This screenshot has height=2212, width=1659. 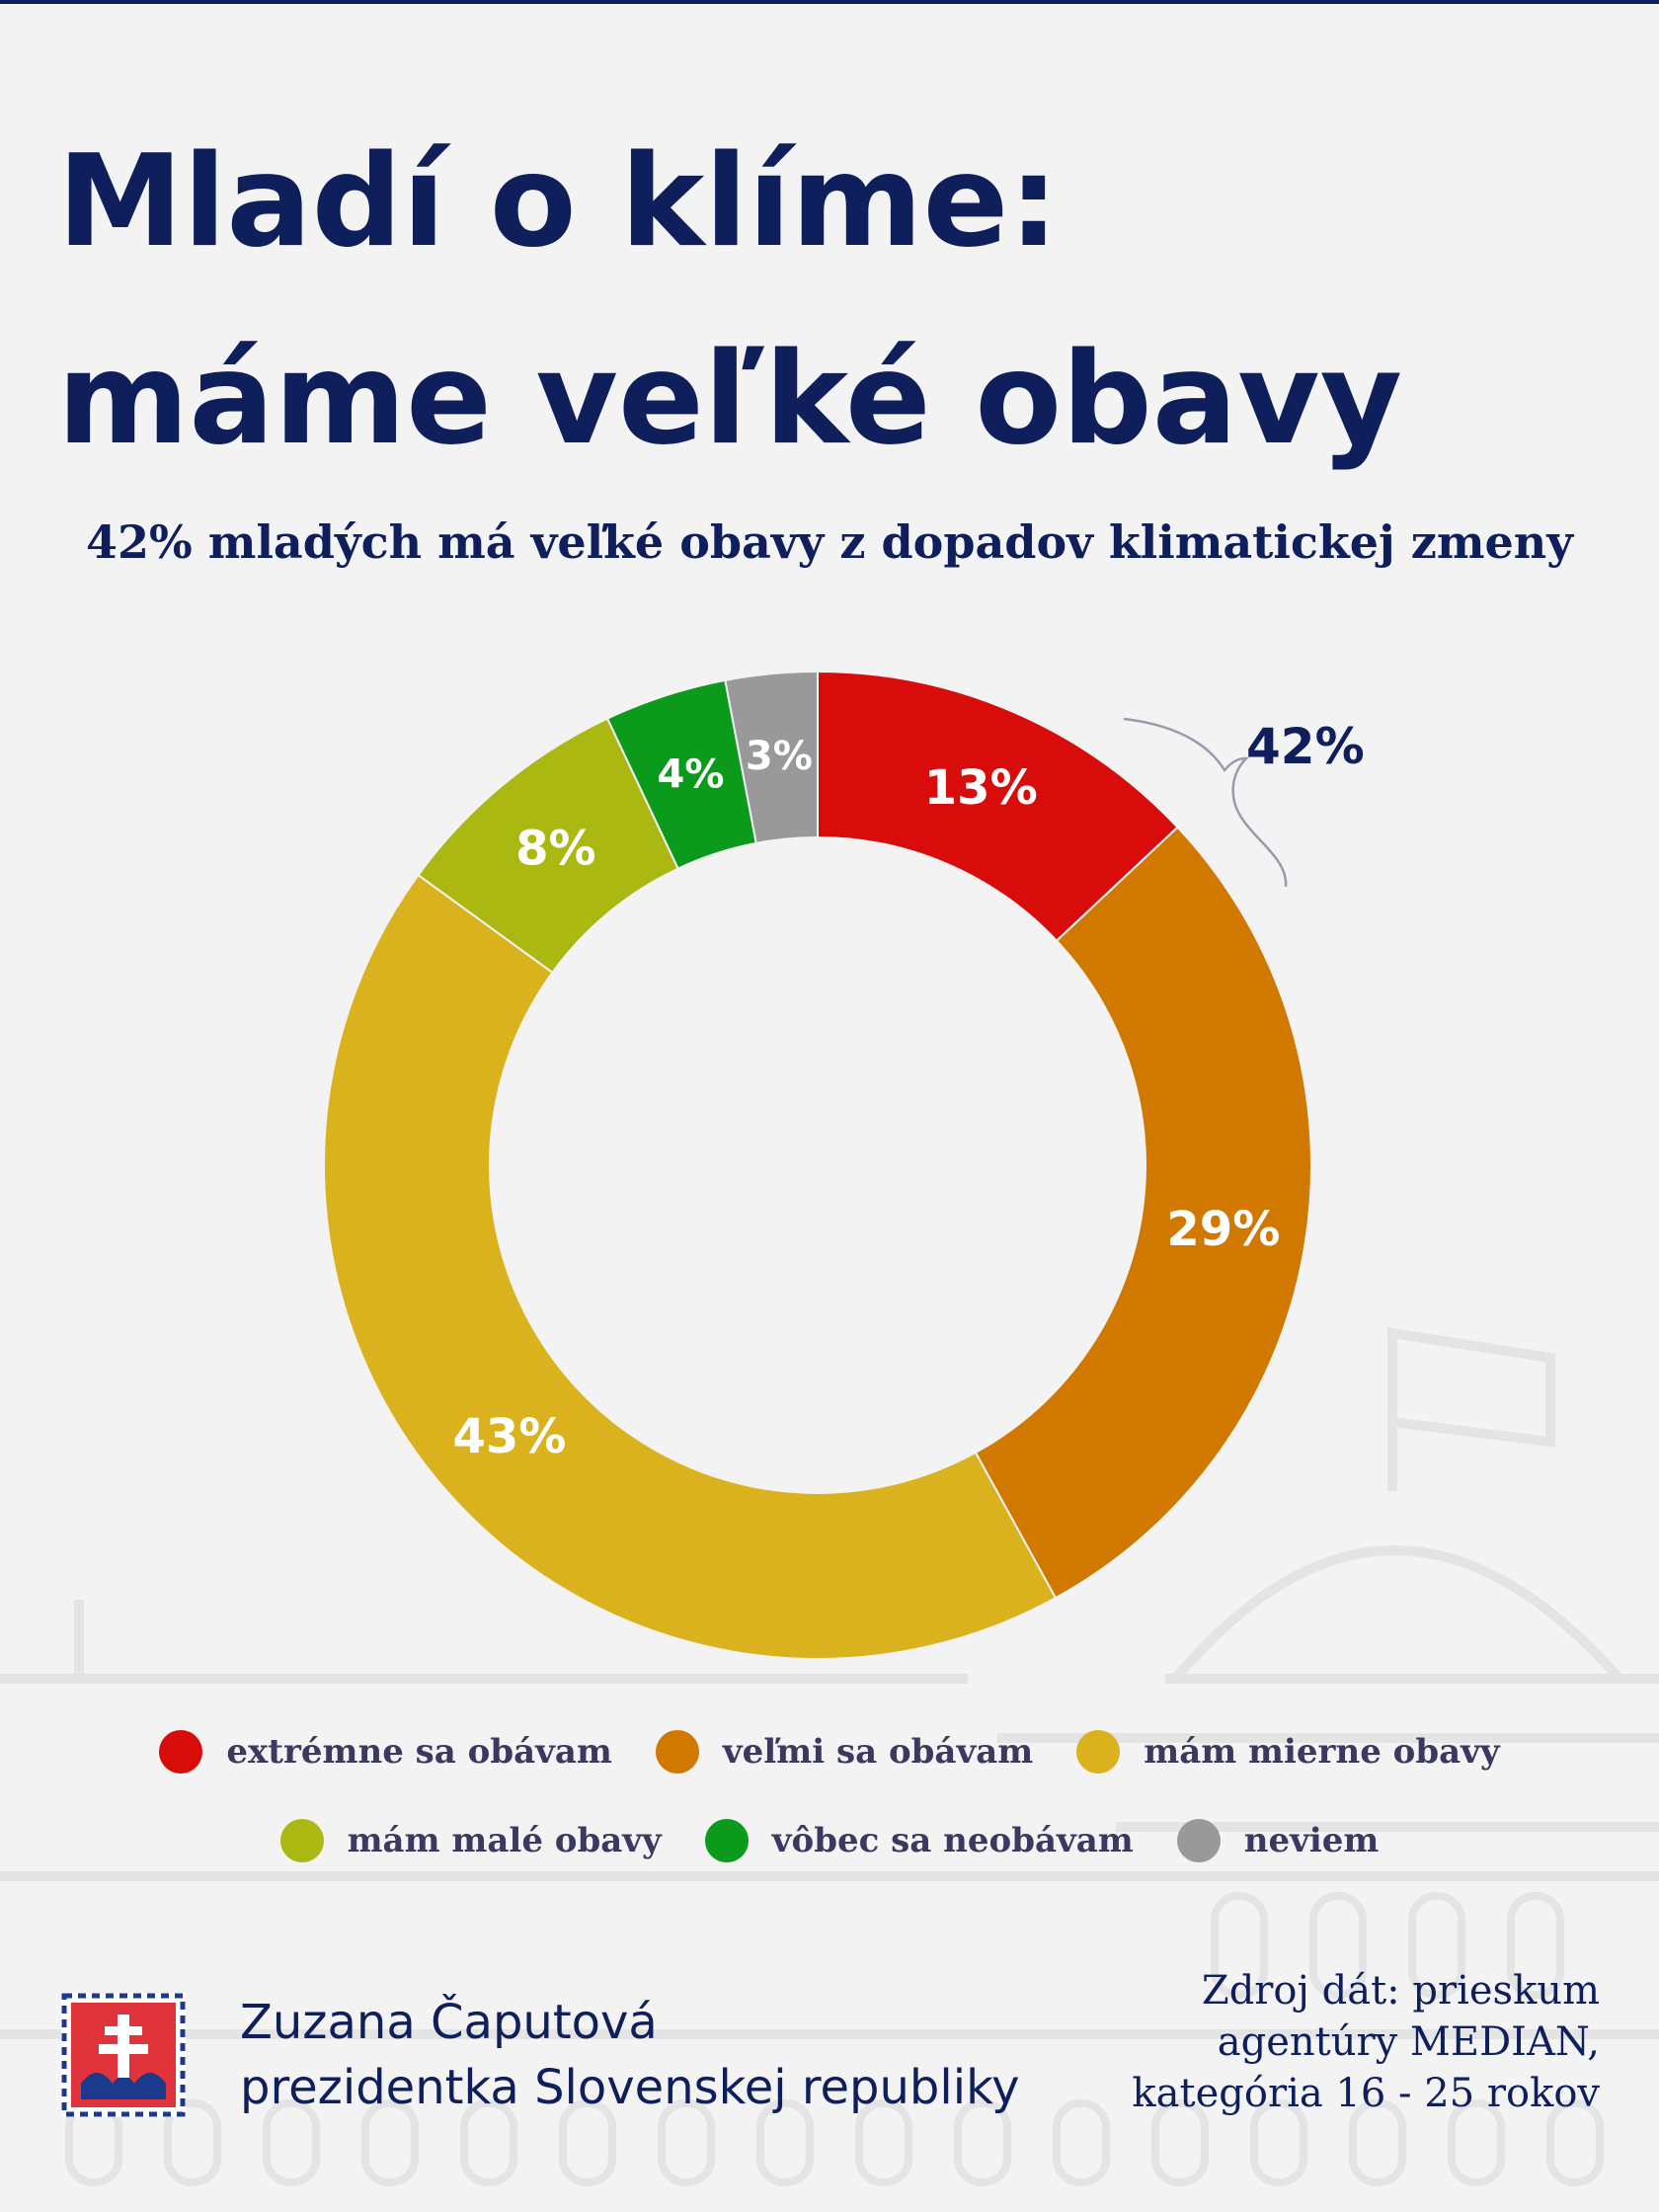 I want to click on footer-name: Zuzana Čaputová, so click(x=449, y=2023).